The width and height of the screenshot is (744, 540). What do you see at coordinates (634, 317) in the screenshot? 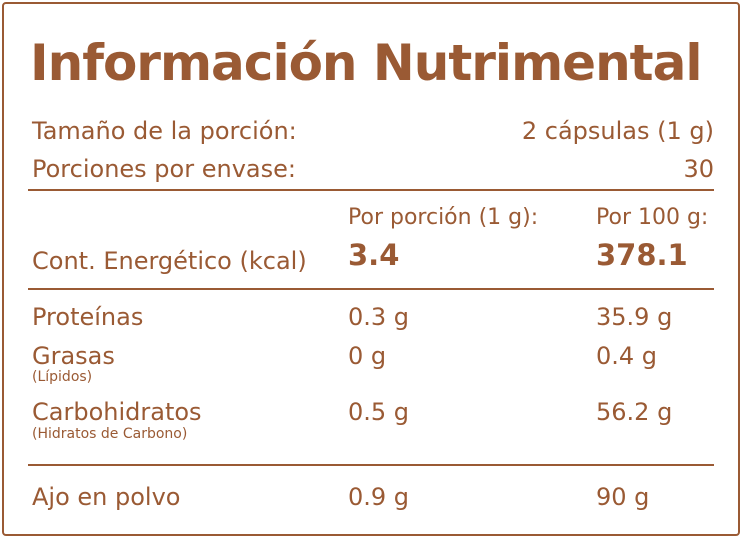
I see `nutrient-per-100g: 35.9 g` at bounding box center [634, 317].